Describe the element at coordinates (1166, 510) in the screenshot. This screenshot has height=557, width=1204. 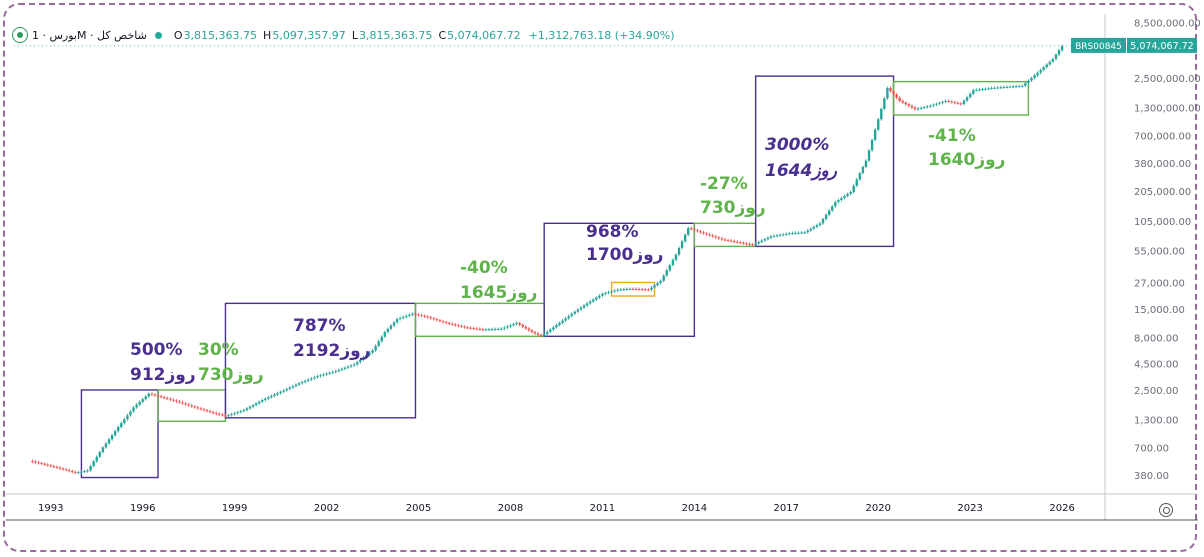
I see `settings-gear-icon` at that location.